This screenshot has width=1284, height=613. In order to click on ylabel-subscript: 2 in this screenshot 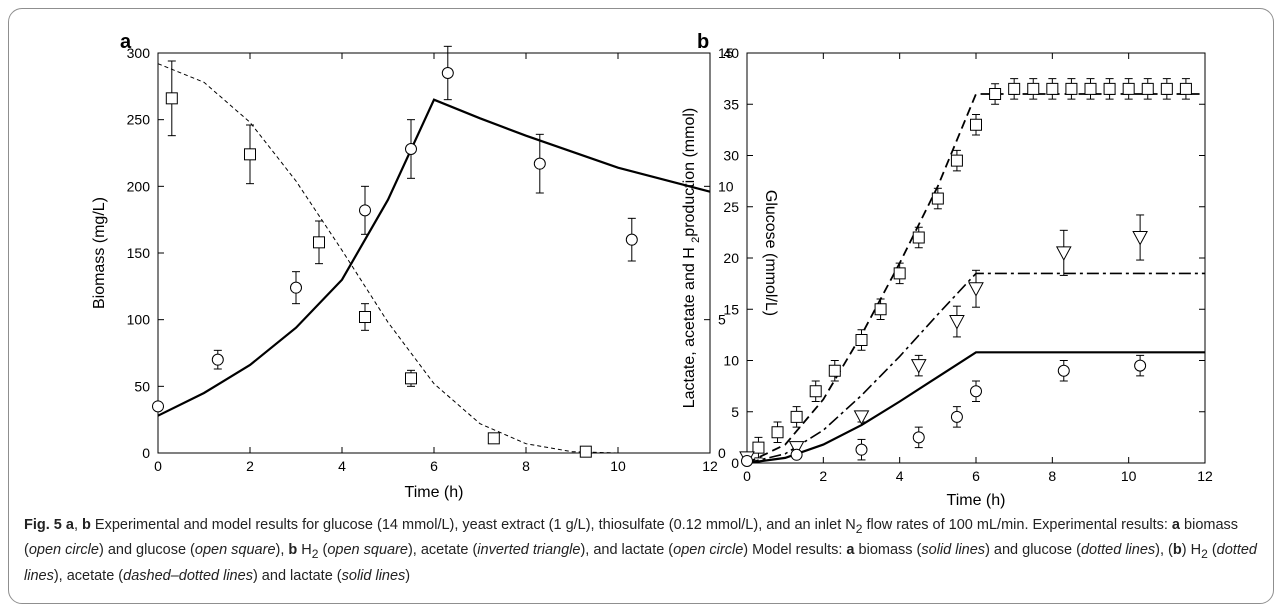, I will do `click(696, 240)`.